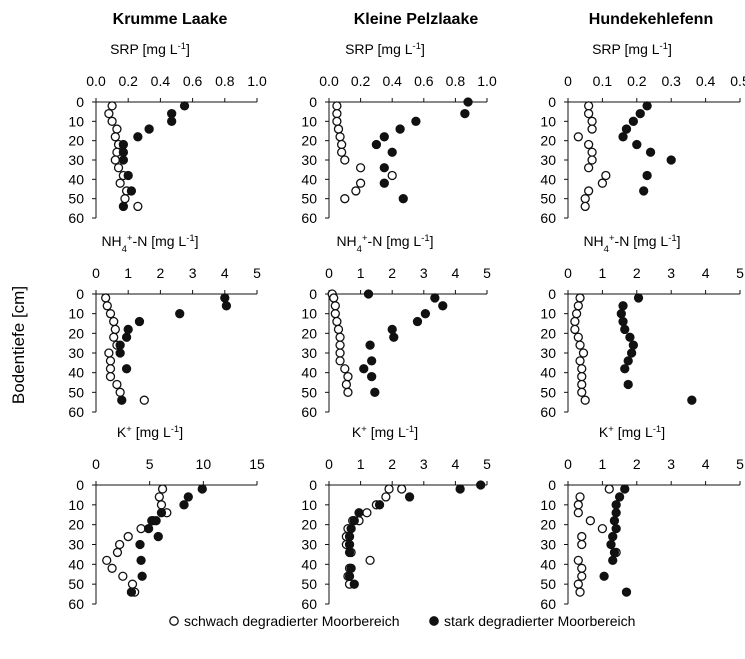  What do you see at coordinates (637, 273) in the screenshot?
I see `panel-2-3-x-tick-label-2: 2` at bounding box center [637, 273].